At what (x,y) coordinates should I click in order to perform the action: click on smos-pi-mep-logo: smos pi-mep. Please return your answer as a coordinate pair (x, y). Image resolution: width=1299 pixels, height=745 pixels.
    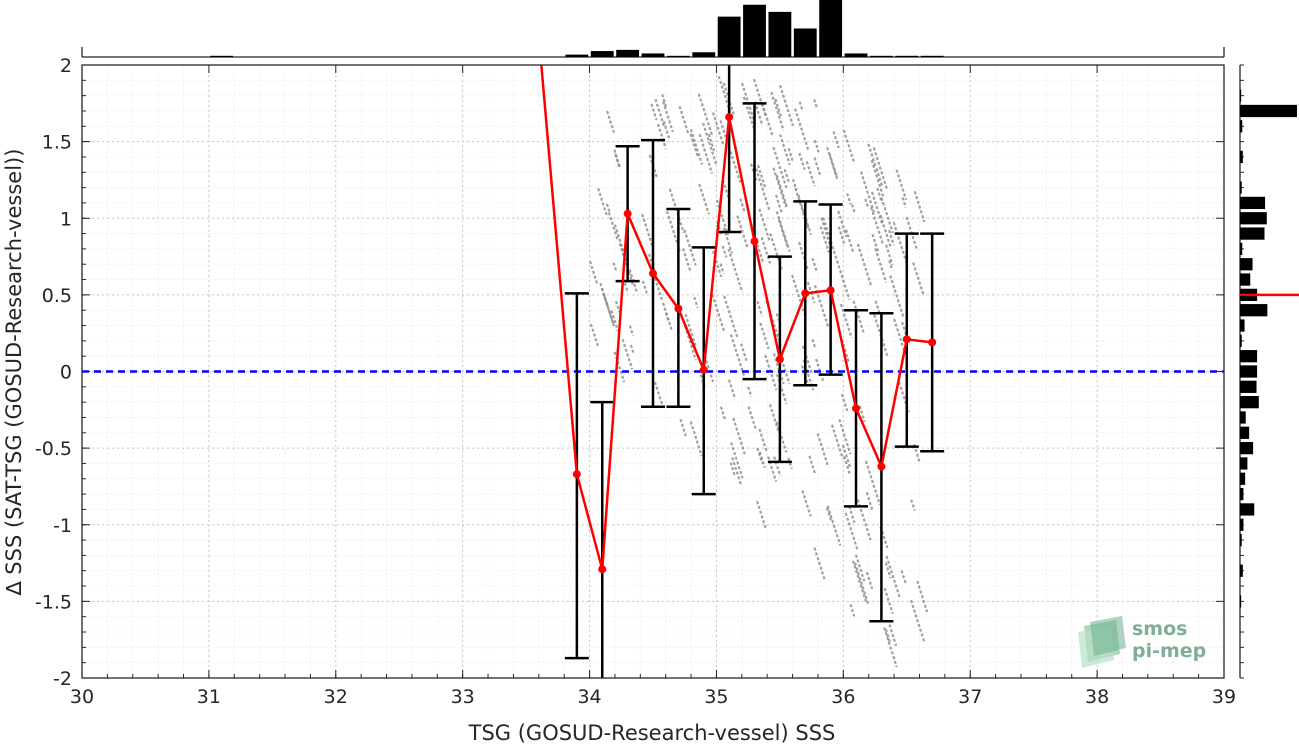
    Looking at the image, I should click on (1146, 642).